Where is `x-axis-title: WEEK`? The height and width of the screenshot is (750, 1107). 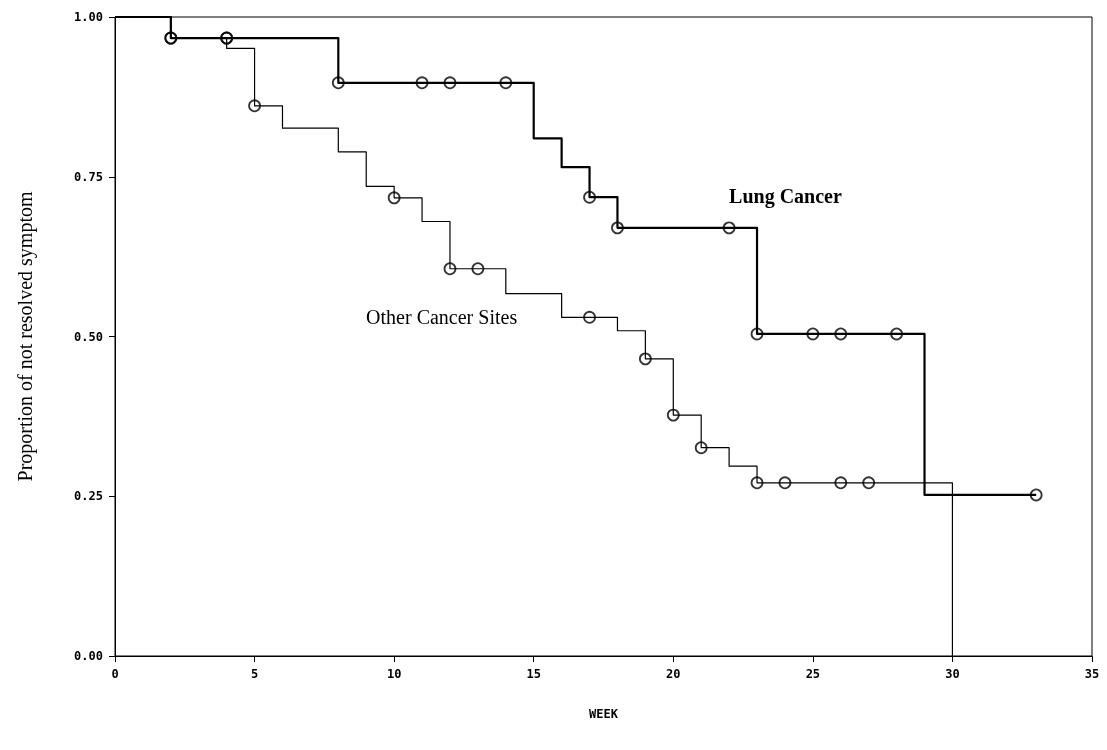 x-axis-title: WEEK is located at coordinates (604, 714).